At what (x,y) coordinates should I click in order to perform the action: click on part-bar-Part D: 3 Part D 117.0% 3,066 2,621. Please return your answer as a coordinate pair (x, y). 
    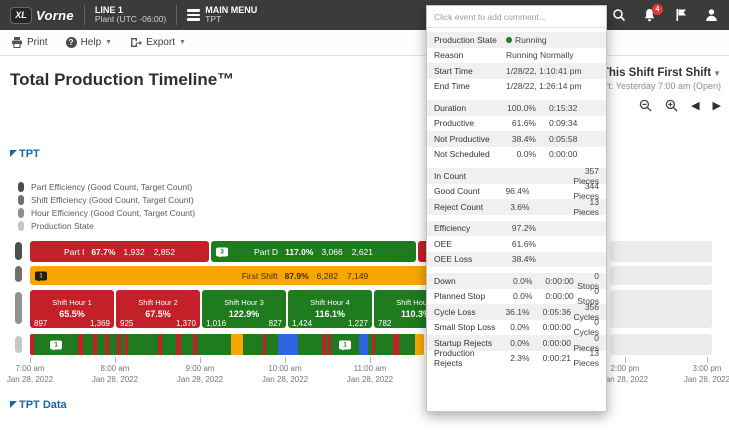
    Looking at the image, I should click on (313, 251).